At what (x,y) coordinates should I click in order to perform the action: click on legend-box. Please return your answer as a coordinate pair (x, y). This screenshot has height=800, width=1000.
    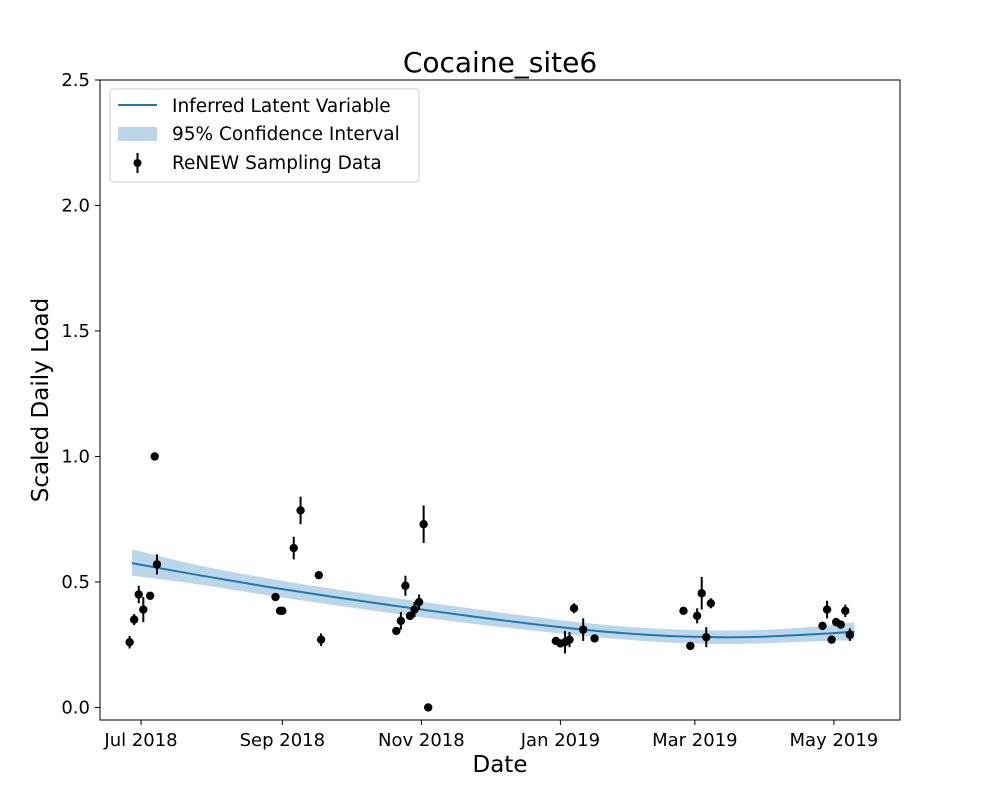
    Looking at the image, I should click on (264, 135).